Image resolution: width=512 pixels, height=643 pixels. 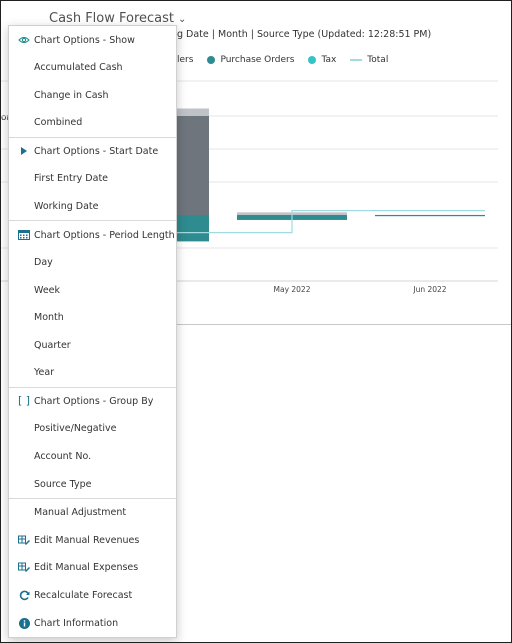 What do you see at coordinates (71, 178) in the screenshot?
I see `menu-item-label: First Entry Date` at bounding box center [71, 178].